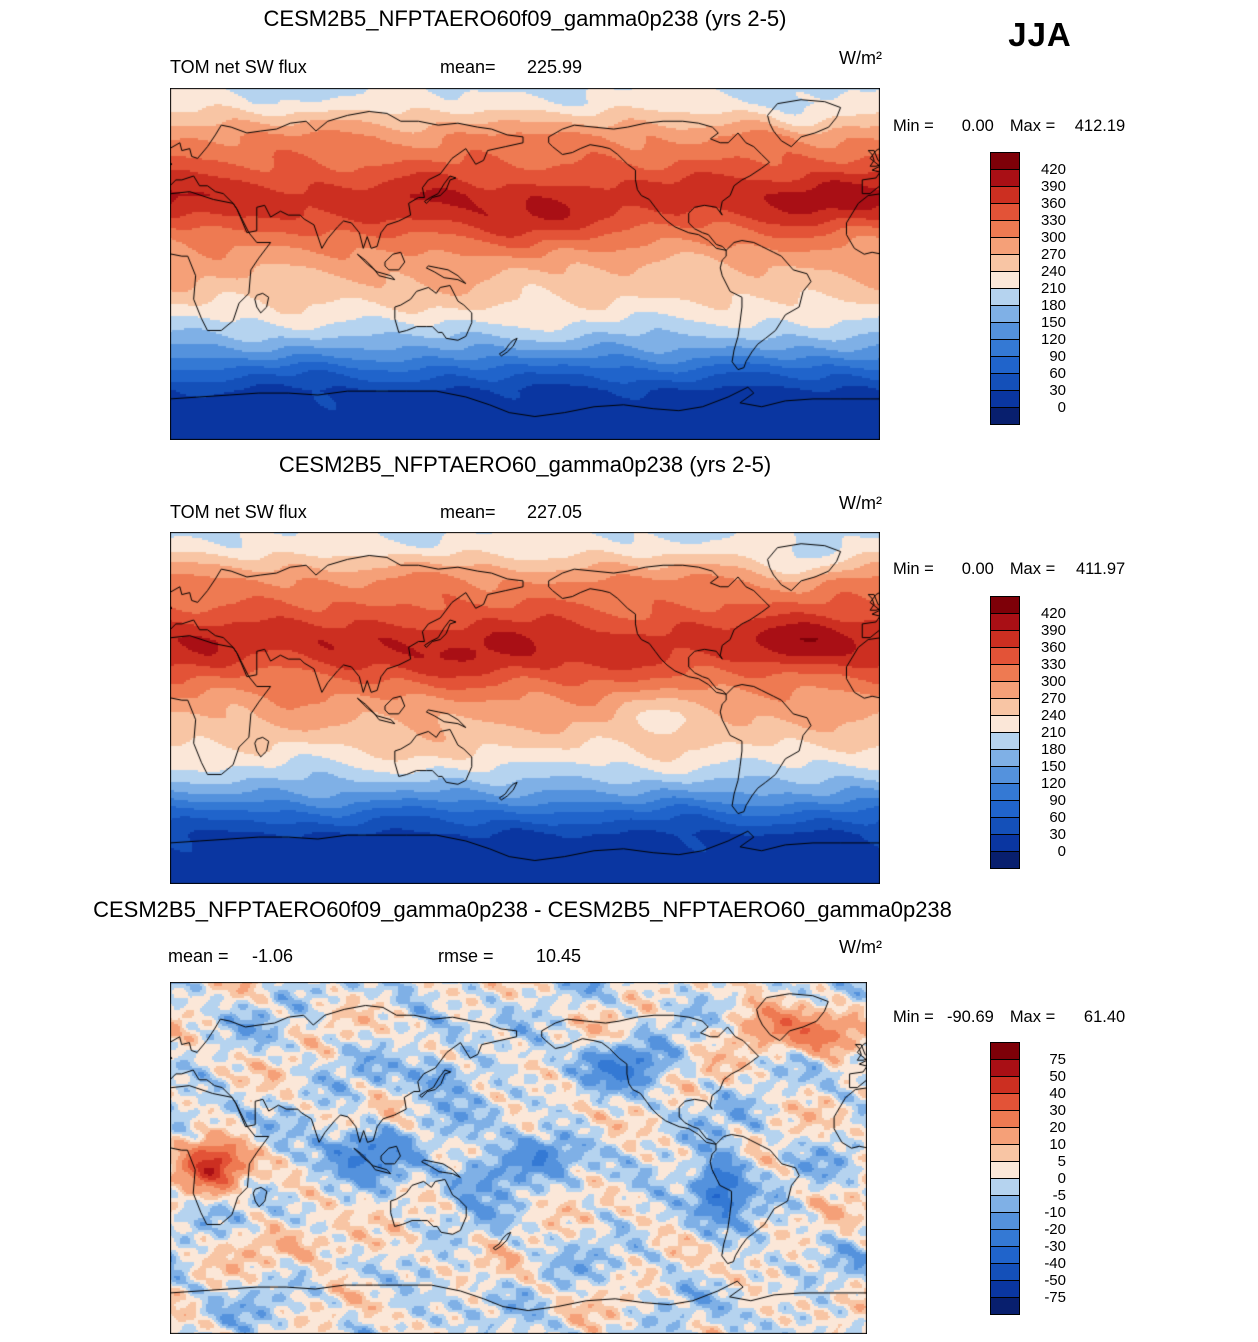 The height and width of the screenshot is (1342, 1258). Describe the element at coordinates (913, 1017) in the screenshot. I see `panel3-min-label: Min =` at that location.